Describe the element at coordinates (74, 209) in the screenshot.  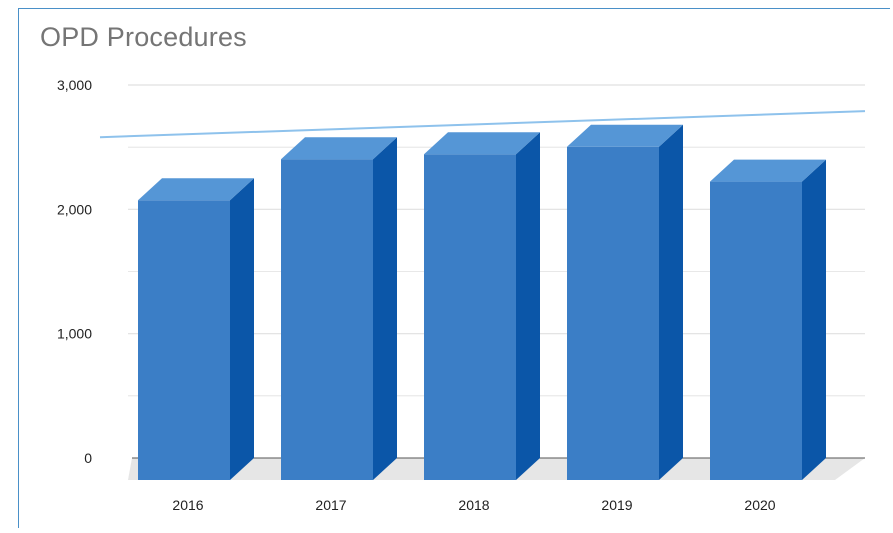
I see `y-tick-label: 2,000` at that location.